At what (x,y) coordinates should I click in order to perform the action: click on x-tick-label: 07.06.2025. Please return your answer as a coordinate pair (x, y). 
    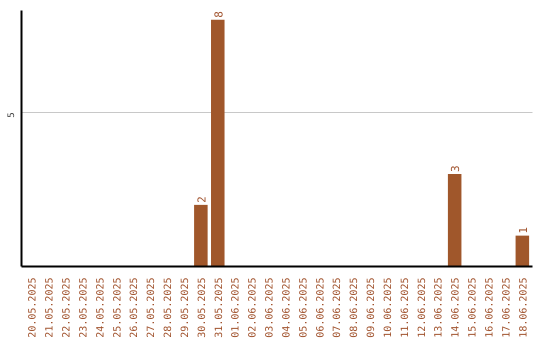
    Looking at the image, I should click on (338, 307).